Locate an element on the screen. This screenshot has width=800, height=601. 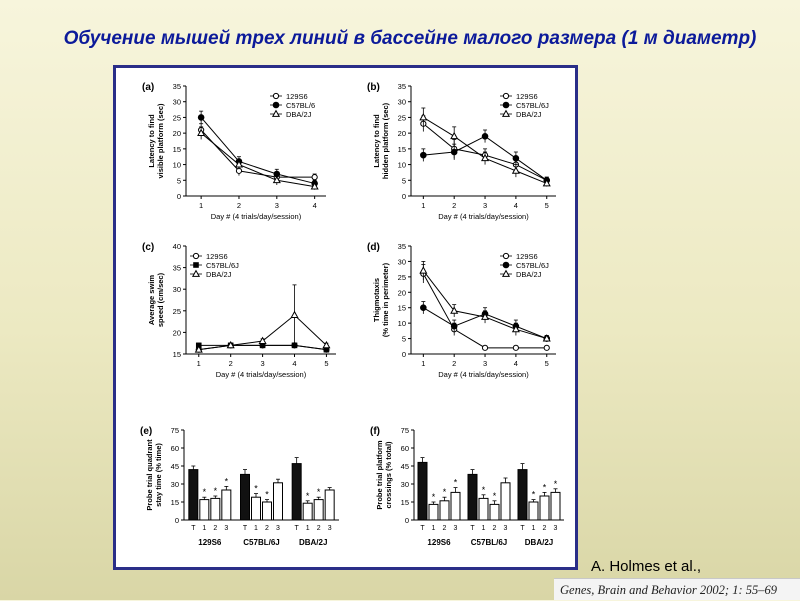
y-axis-label: stay time (% time) is located at coordinates (158, 475).